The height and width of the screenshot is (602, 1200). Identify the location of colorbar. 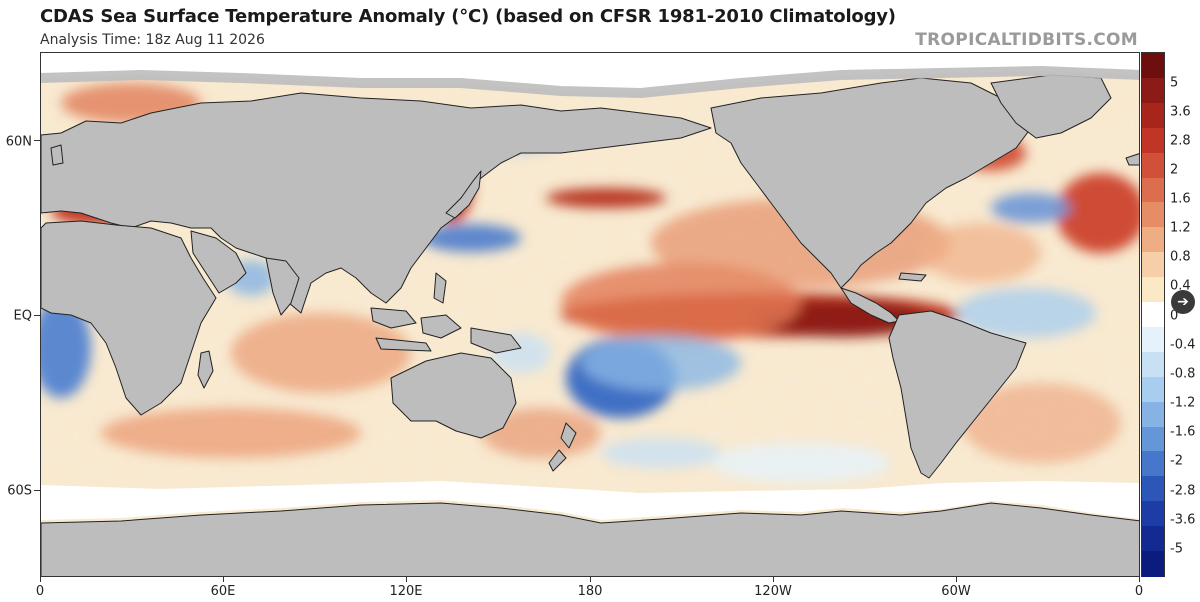
(1153, 314).